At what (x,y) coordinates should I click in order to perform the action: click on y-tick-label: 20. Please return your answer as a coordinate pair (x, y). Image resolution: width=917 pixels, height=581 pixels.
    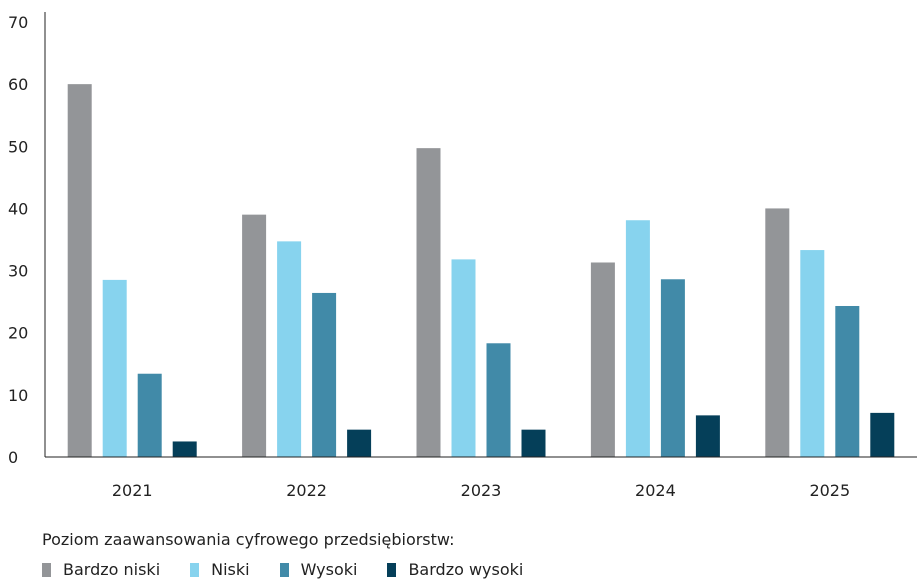
    Looking at the image, I should click on (18, 333).